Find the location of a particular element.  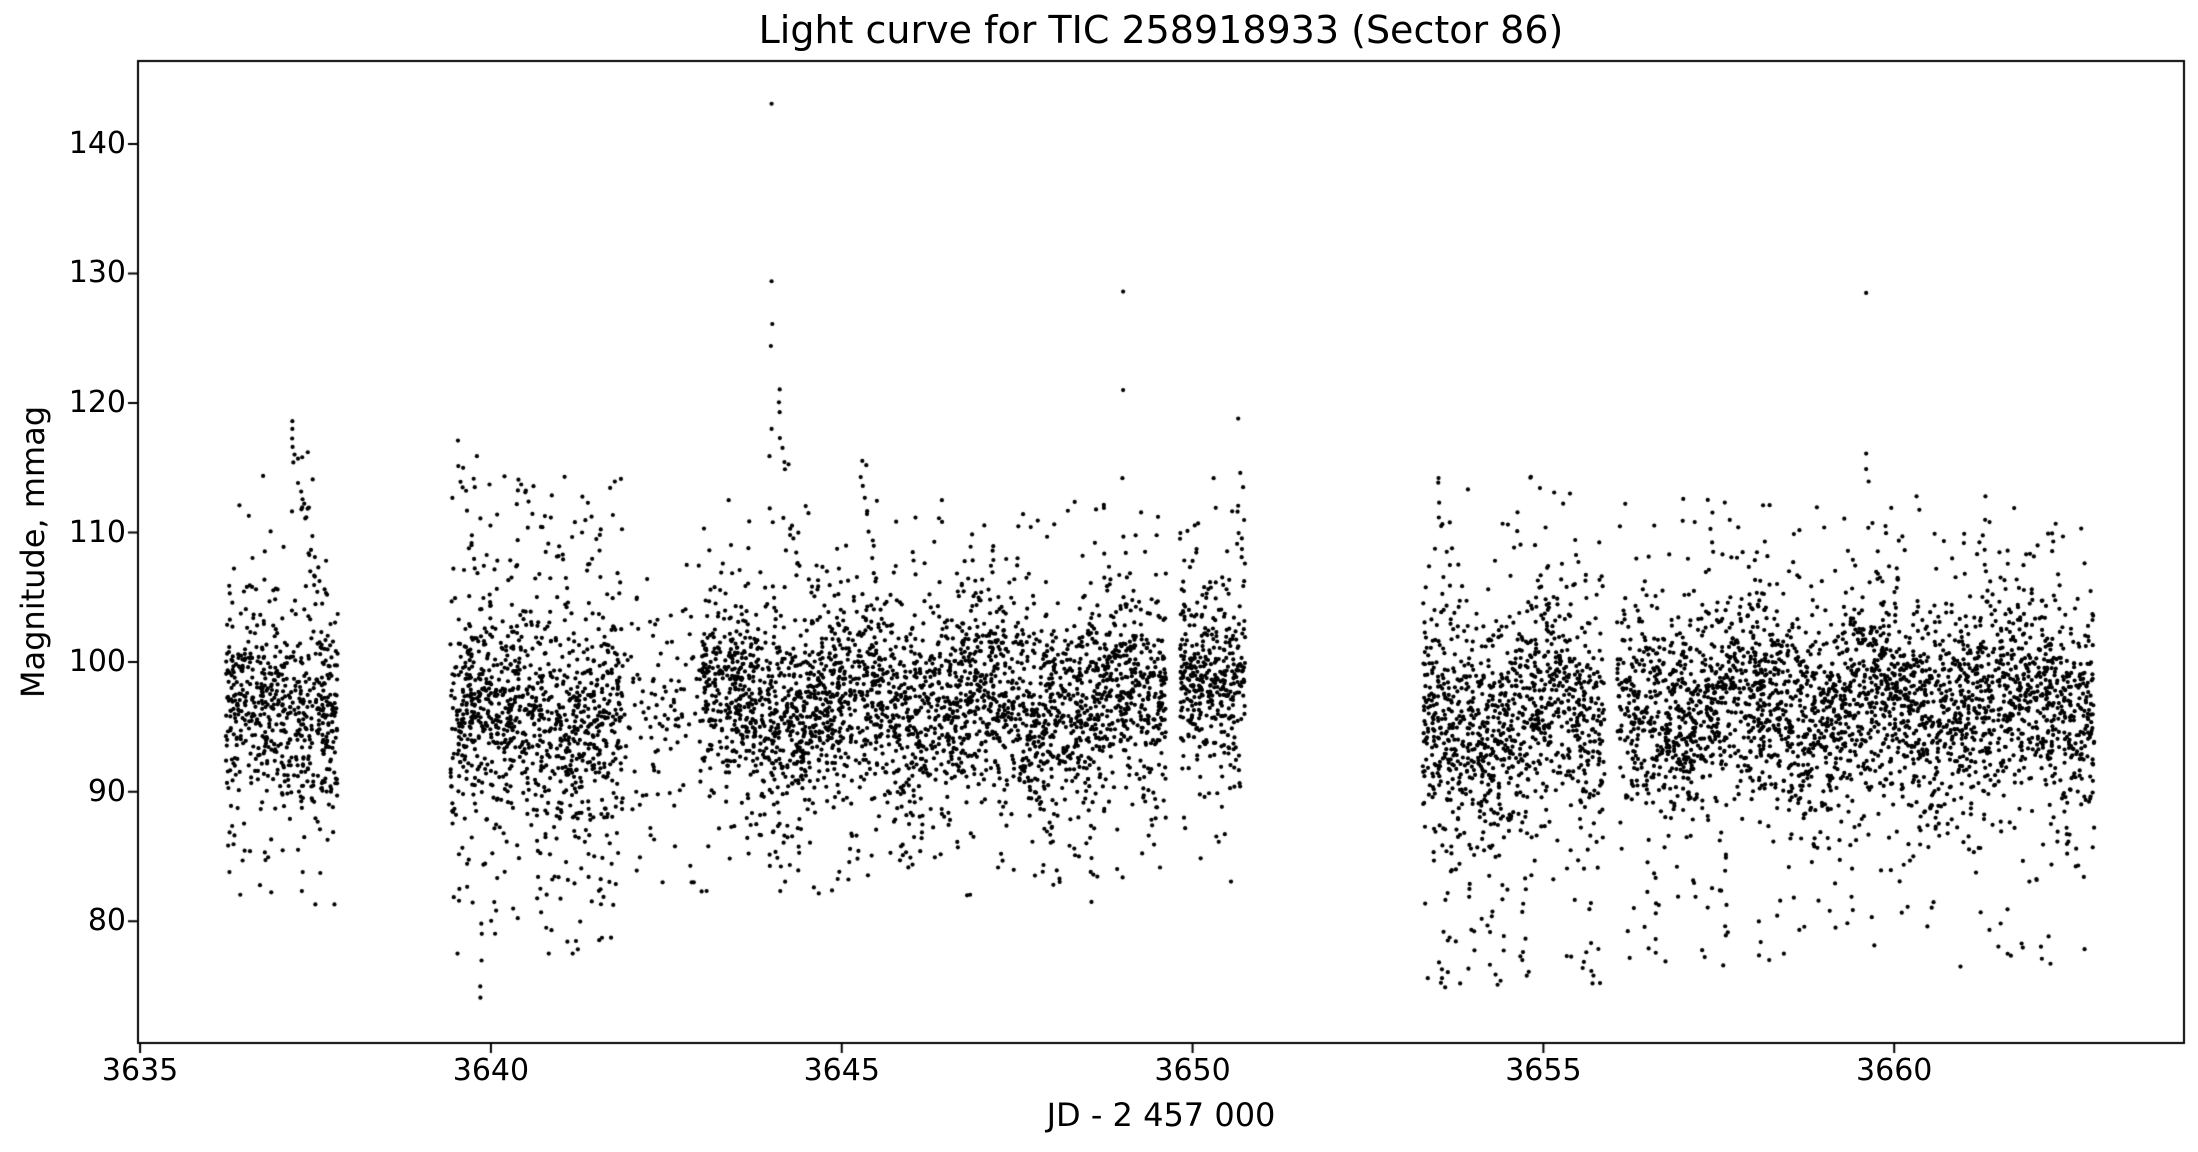

y-tick-label: 110 is located at coordinates (97, 532).